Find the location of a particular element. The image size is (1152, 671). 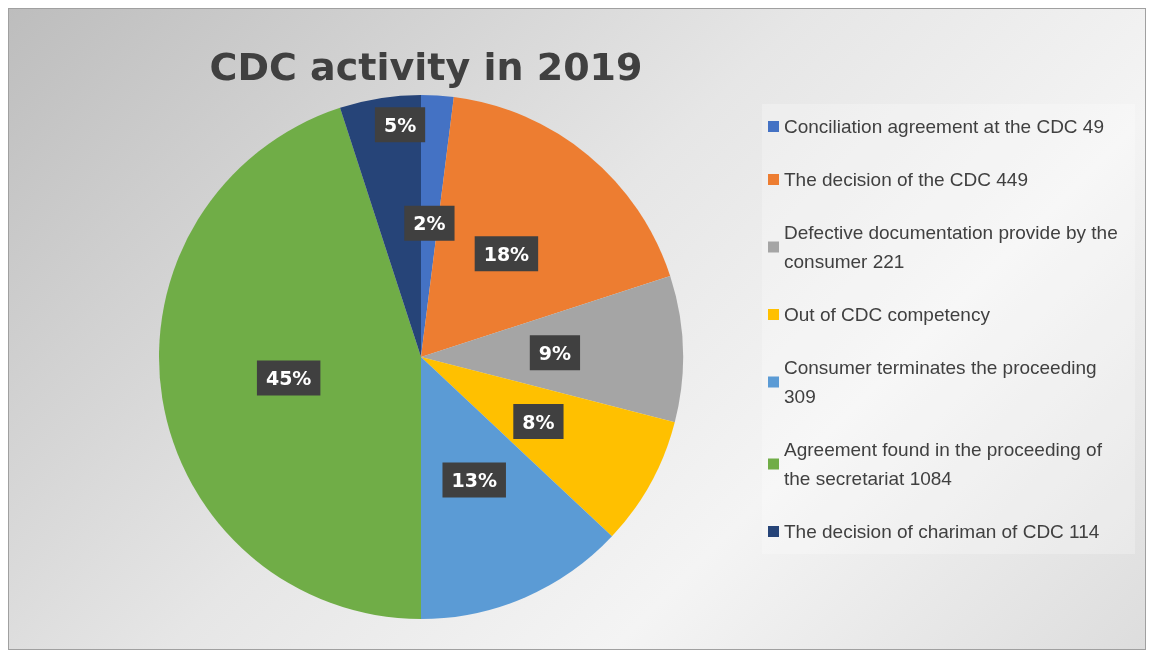

legend-label: Conciliation agreement at the CDC 49 is located at coordinates (944, 126).